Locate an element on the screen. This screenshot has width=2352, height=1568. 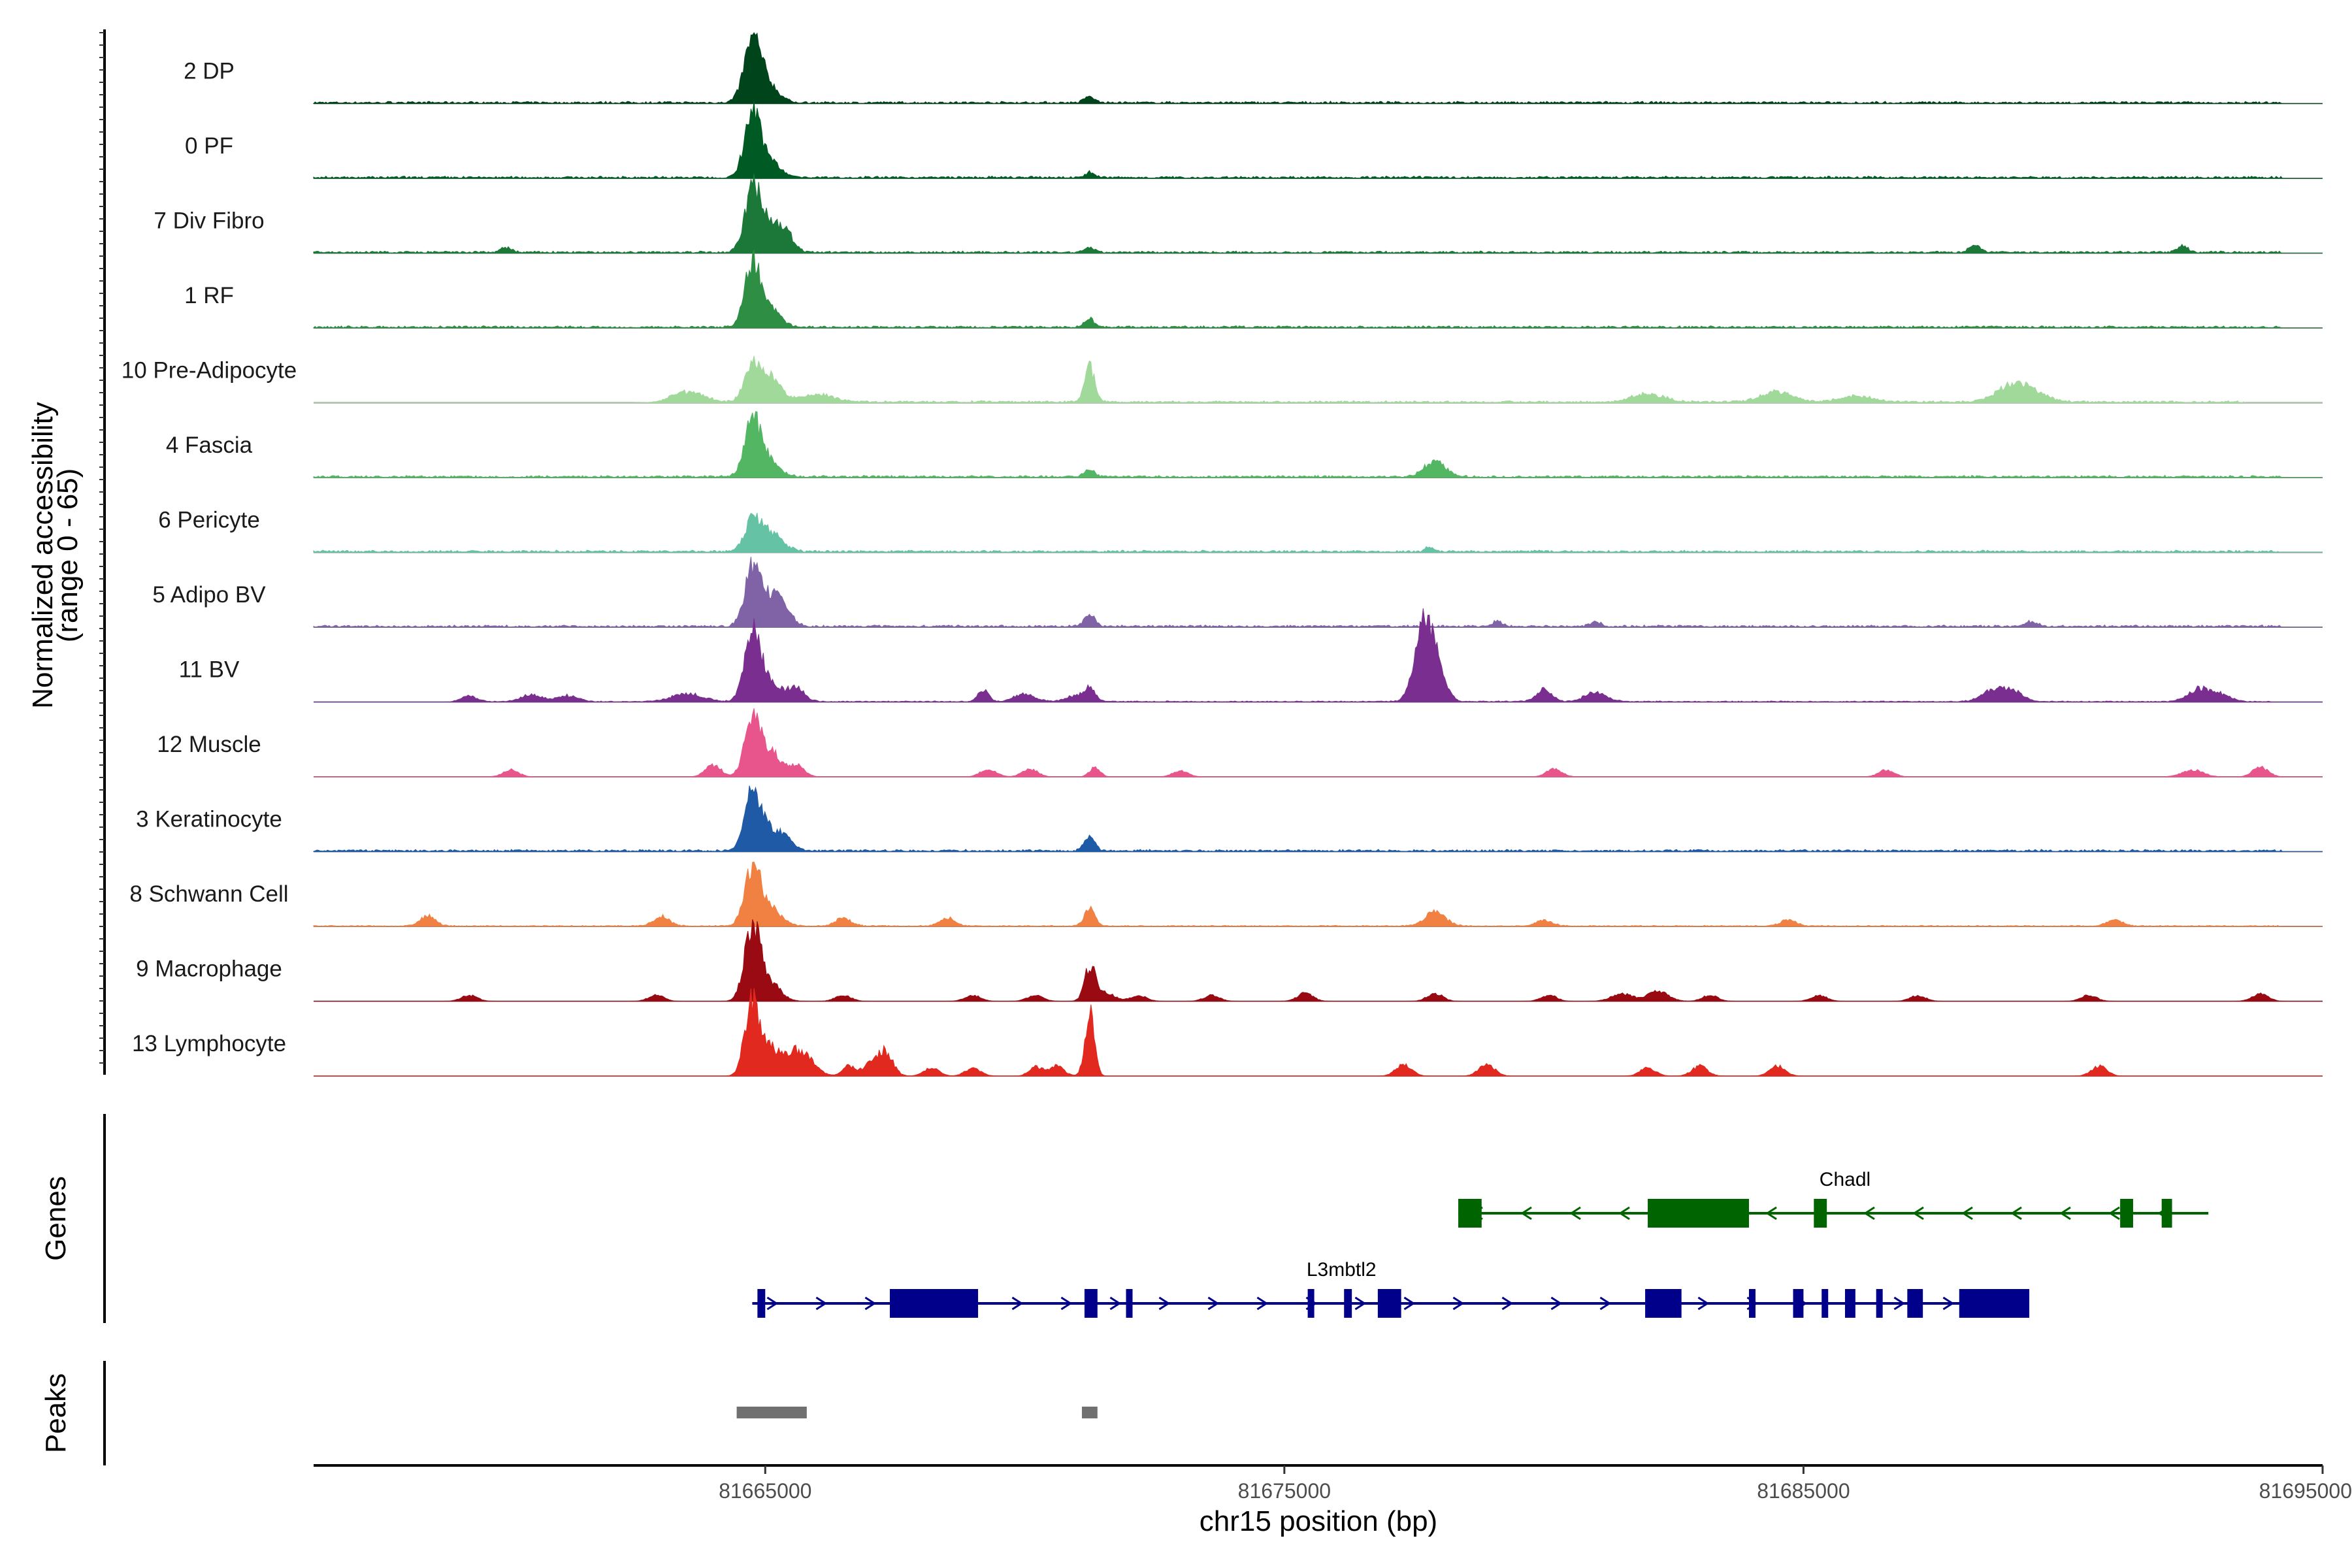
gene-l3mbtl2: L3mbtl2 is located at coordinates (1391, 1288).